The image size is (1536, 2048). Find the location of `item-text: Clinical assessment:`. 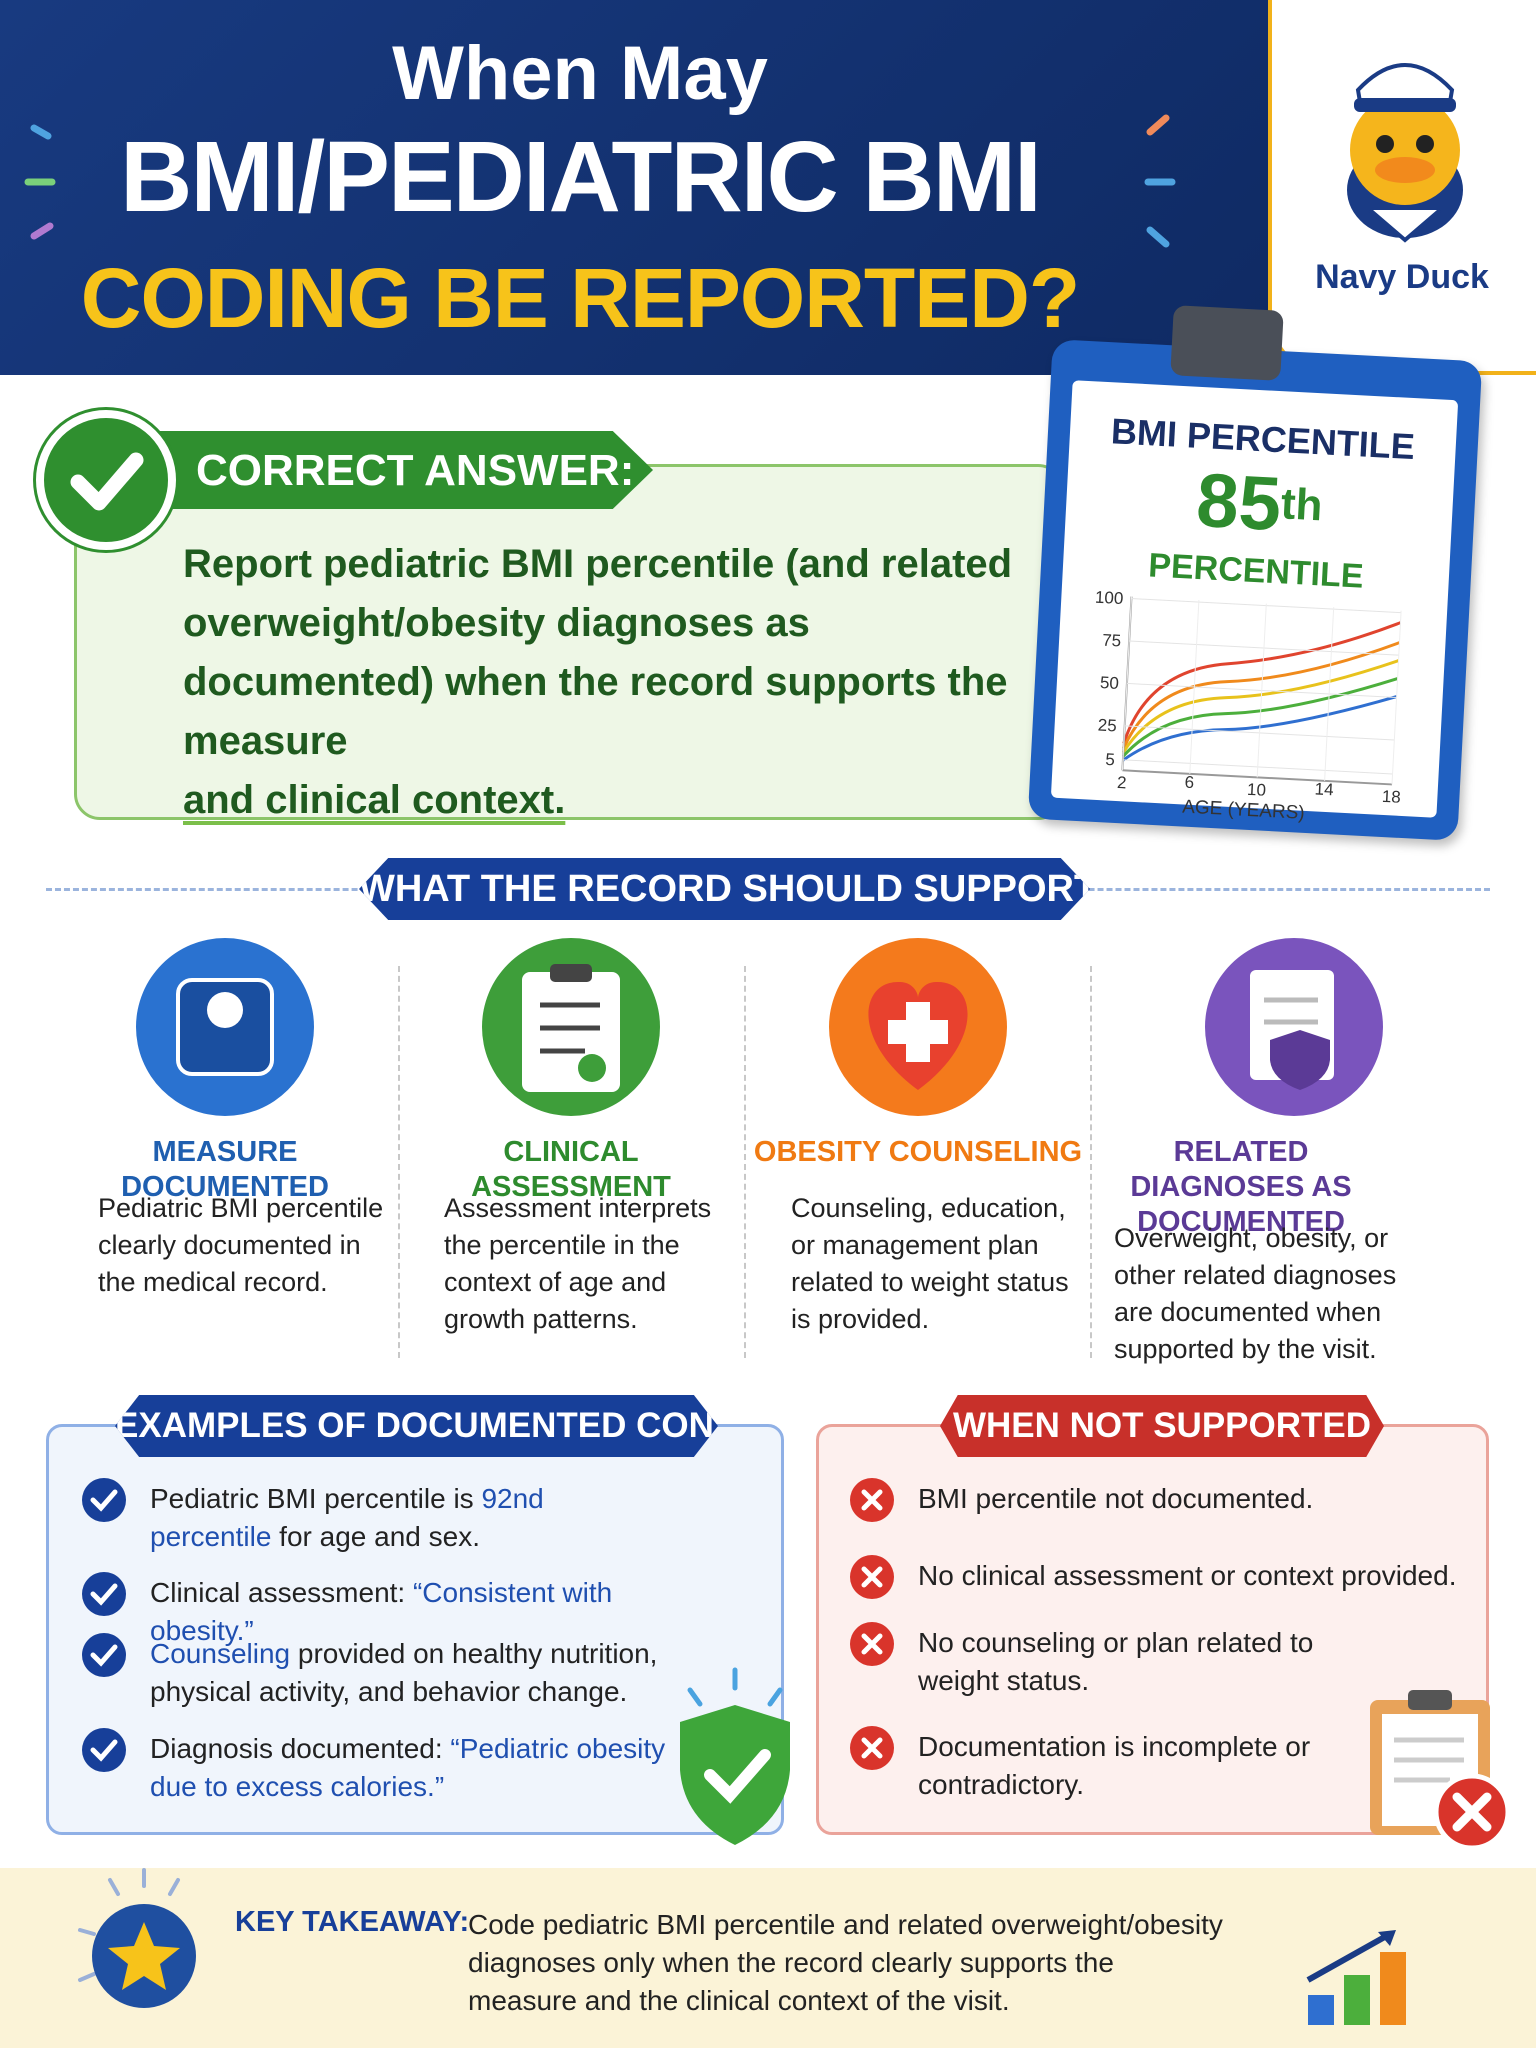

item-text: Clinical assessment: is located at coordinates (281, 1592).